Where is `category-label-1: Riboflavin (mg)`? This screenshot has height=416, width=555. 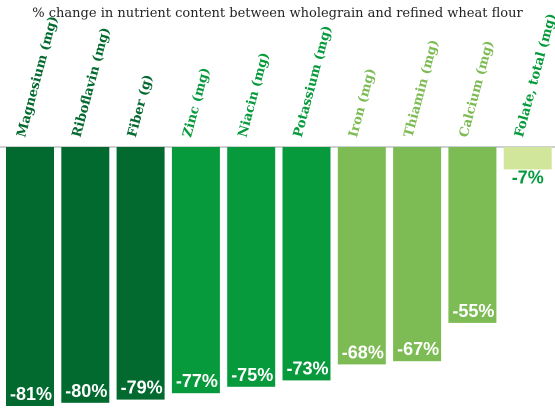
category-label-1: Riboflavin (mg) is located at coordinates (92, 82).